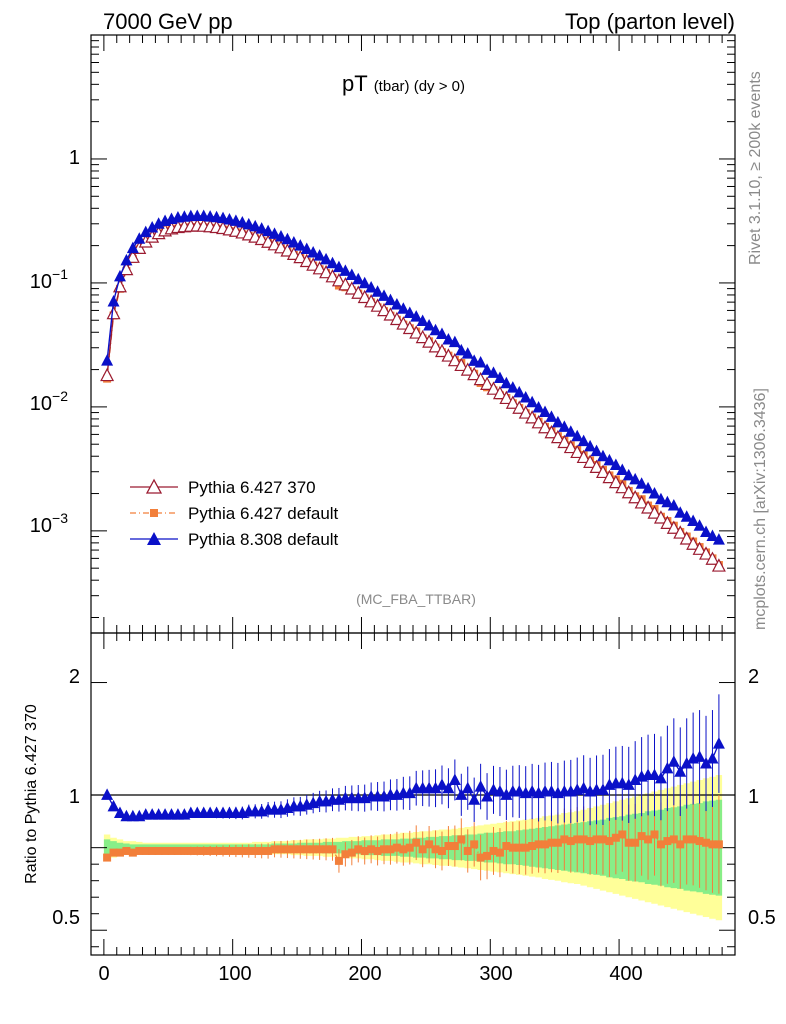 The width and height of the screenshot is (786, 1024). Describe the element at coordinates (625, 974) in the screenshot. I see `xtick-label-400: 400` at that location.